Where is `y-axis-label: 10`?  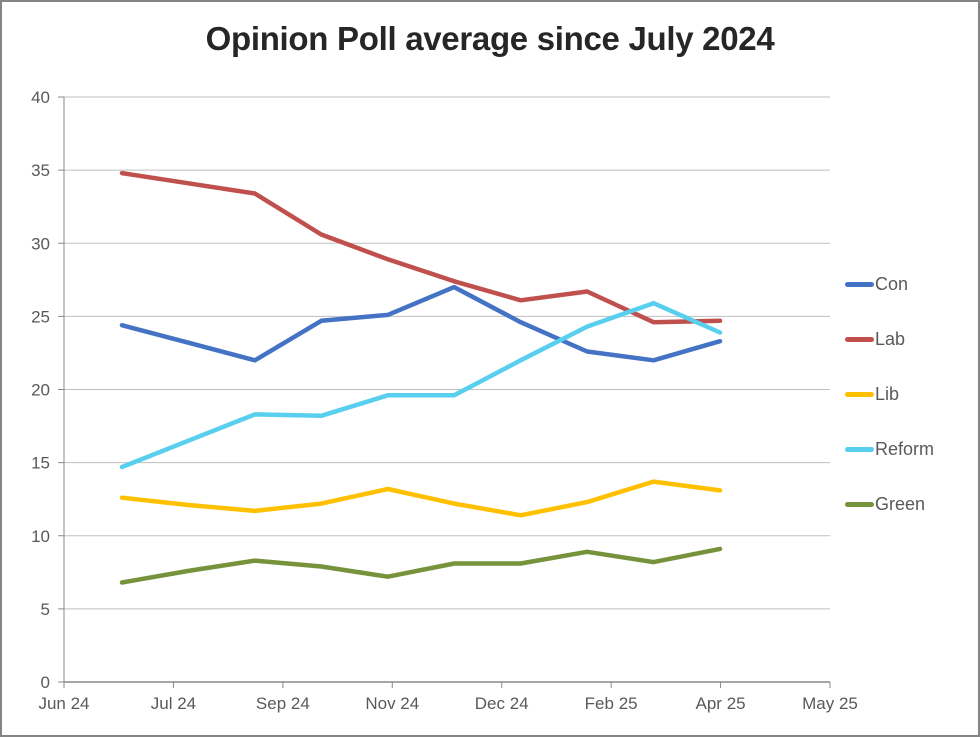
y-axis-label: 10 is located at coordinates (40, 536).